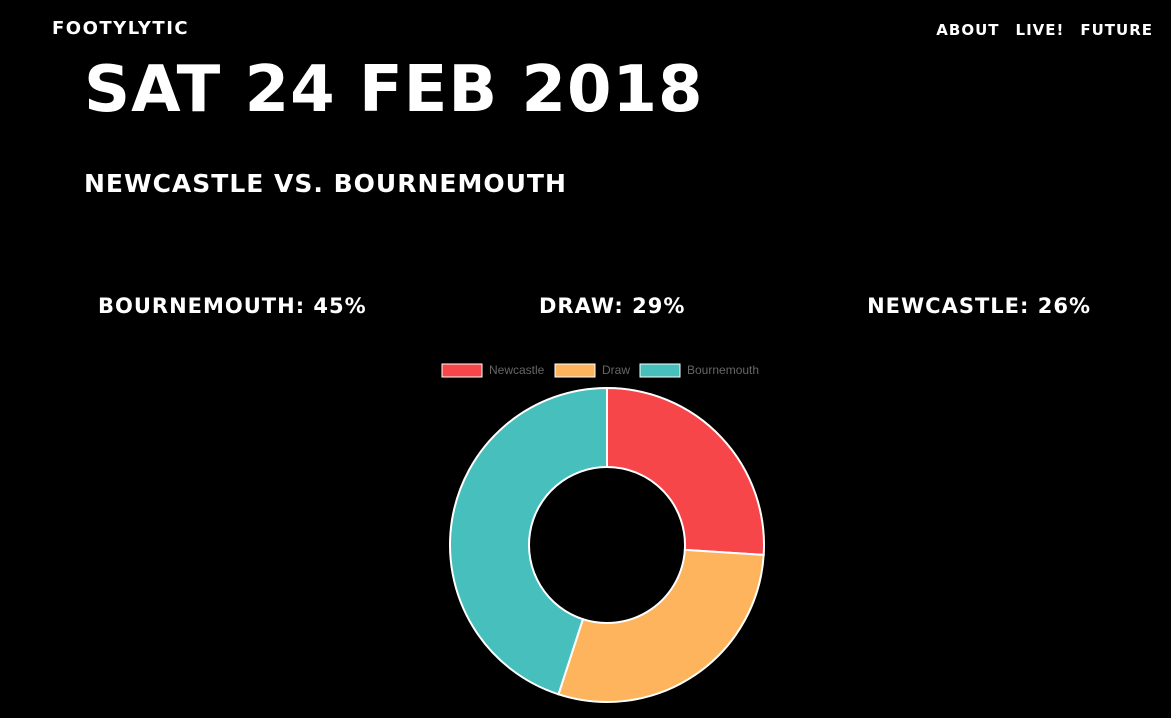 This screenshot has height=718, width=1171. What do you see at coordinates (394, 90) in the screenshot?
I see `match-date: SAT 24 FEB 2018` at bounding box center [394, 90].